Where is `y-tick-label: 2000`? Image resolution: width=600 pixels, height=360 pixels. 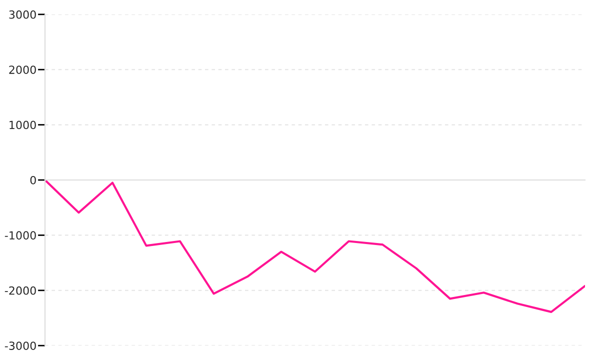
y-tick-label: 2000 is located at coordinates (22, 70).